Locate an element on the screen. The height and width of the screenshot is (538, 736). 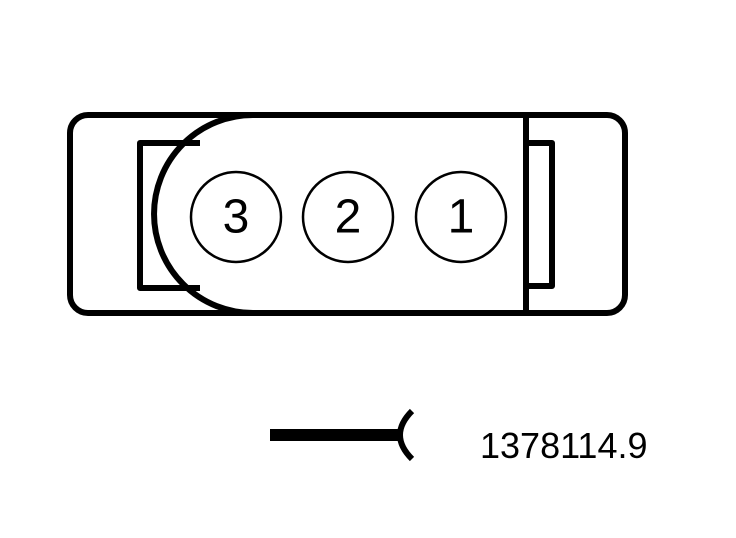
pin-3-label: 3 is located at coordinates (236, 217).